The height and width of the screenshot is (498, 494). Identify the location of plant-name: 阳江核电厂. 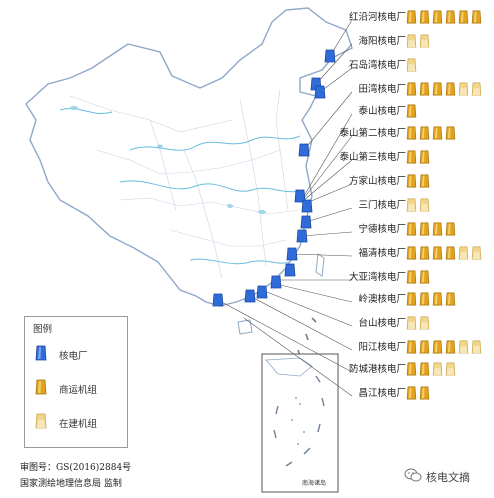
(382, 347).